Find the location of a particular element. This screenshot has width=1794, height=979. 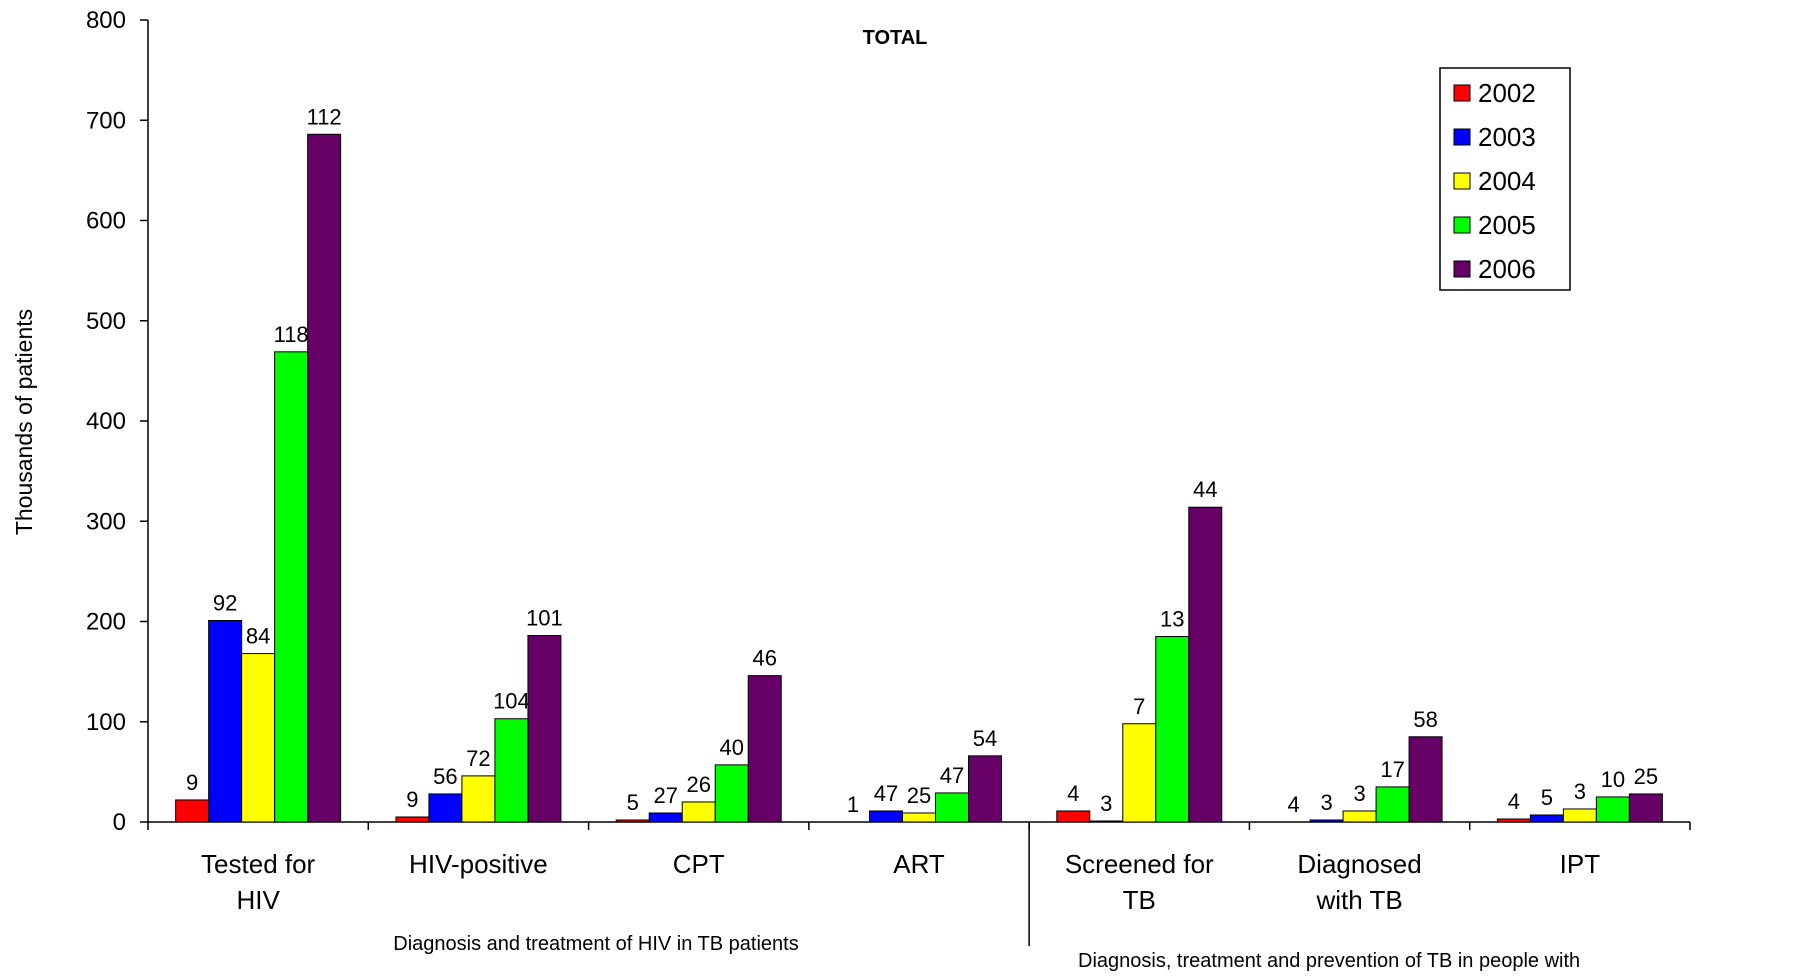

x-tick-label: HIV-positive is located at coordinates (478, 864).